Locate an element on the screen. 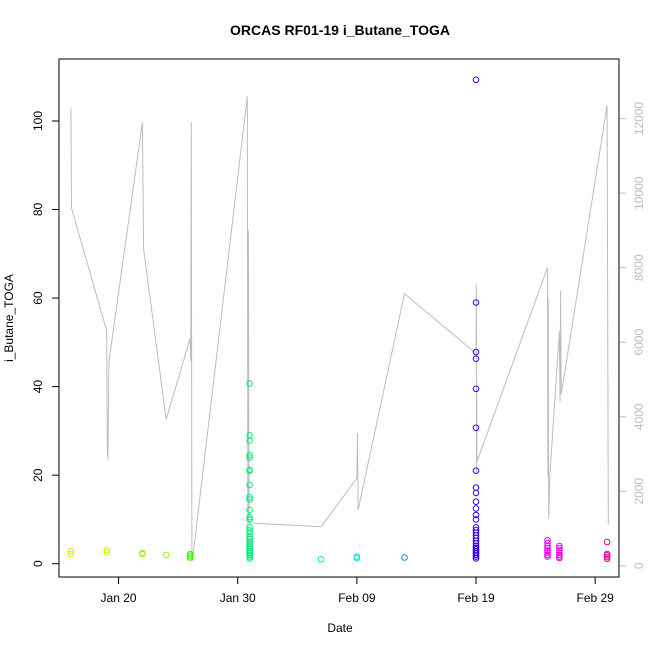 The image size is (650, 650). x-tick-label: Feb 09 is located at coordinates (357, 598).